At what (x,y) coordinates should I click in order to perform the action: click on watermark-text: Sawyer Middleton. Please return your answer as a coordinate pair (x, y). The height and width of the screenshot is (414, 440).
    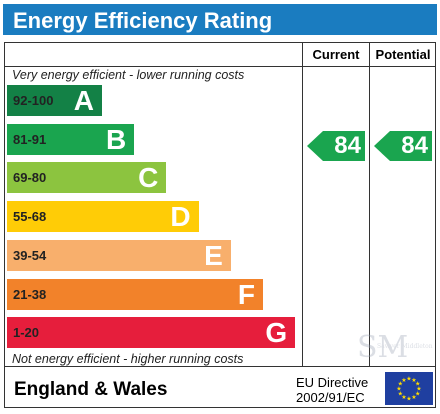
    Looking at the image, I should click on (405, 346).